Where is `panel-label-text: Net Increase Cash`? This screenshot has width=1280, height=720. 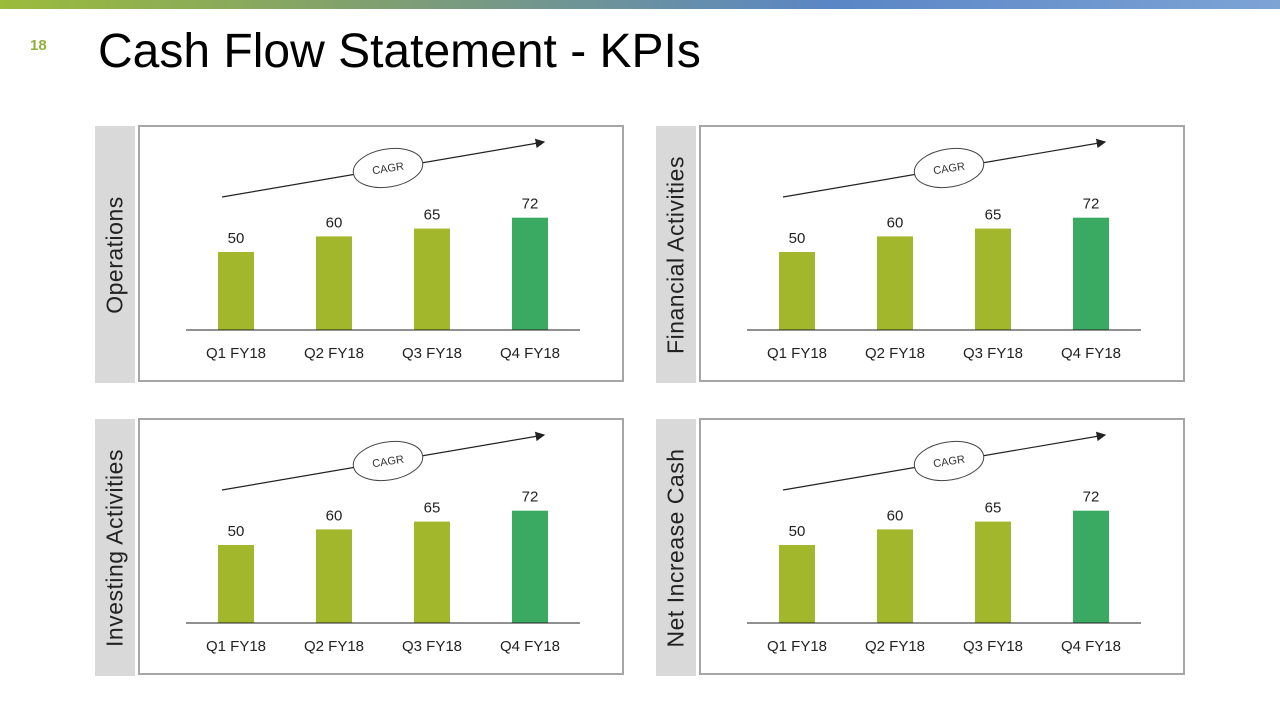
panel-label-text: Net Increase Cash is located at coordinates (675, 547).